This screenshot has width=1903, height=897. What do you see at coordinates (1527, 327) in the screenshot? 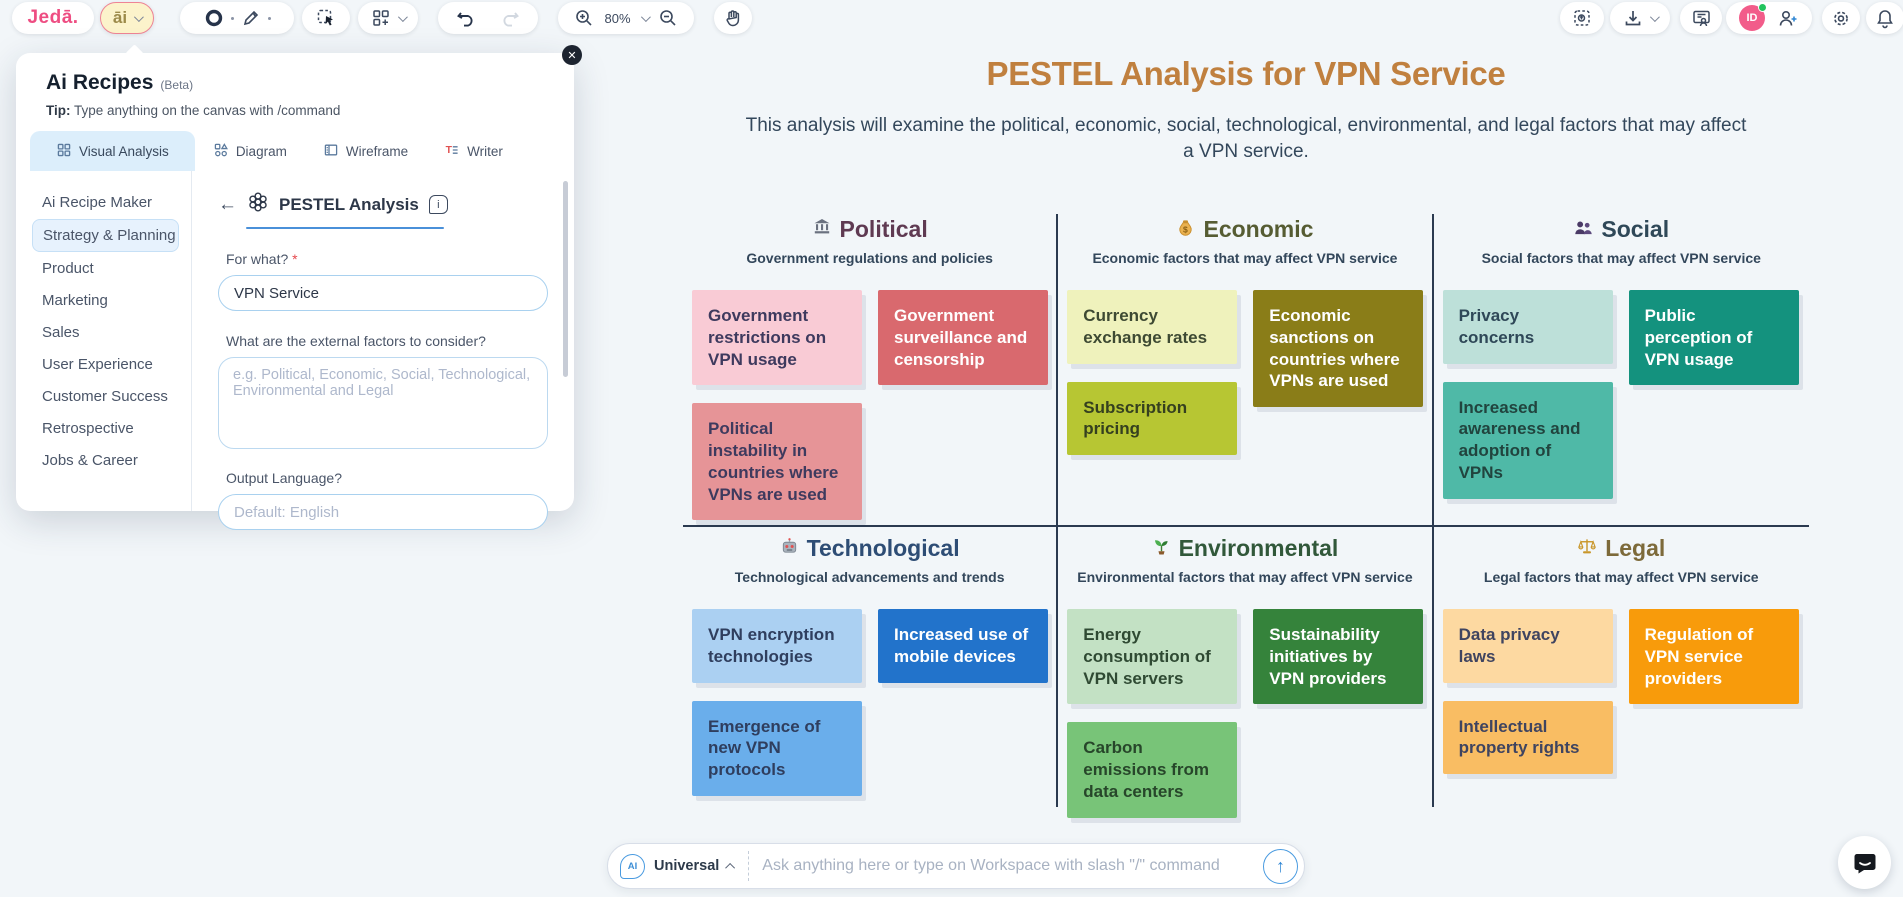
I see `sticky-note: Privacy concerns` at bounding box center [1527, 327].